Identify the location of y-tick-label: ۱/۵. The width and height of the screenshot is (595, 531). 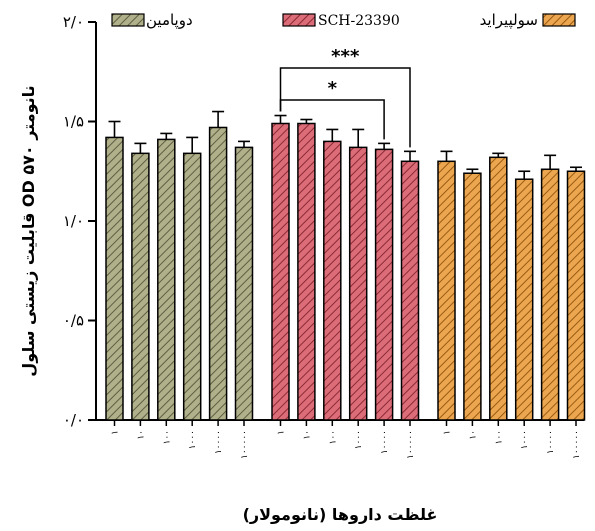
(73, 122).